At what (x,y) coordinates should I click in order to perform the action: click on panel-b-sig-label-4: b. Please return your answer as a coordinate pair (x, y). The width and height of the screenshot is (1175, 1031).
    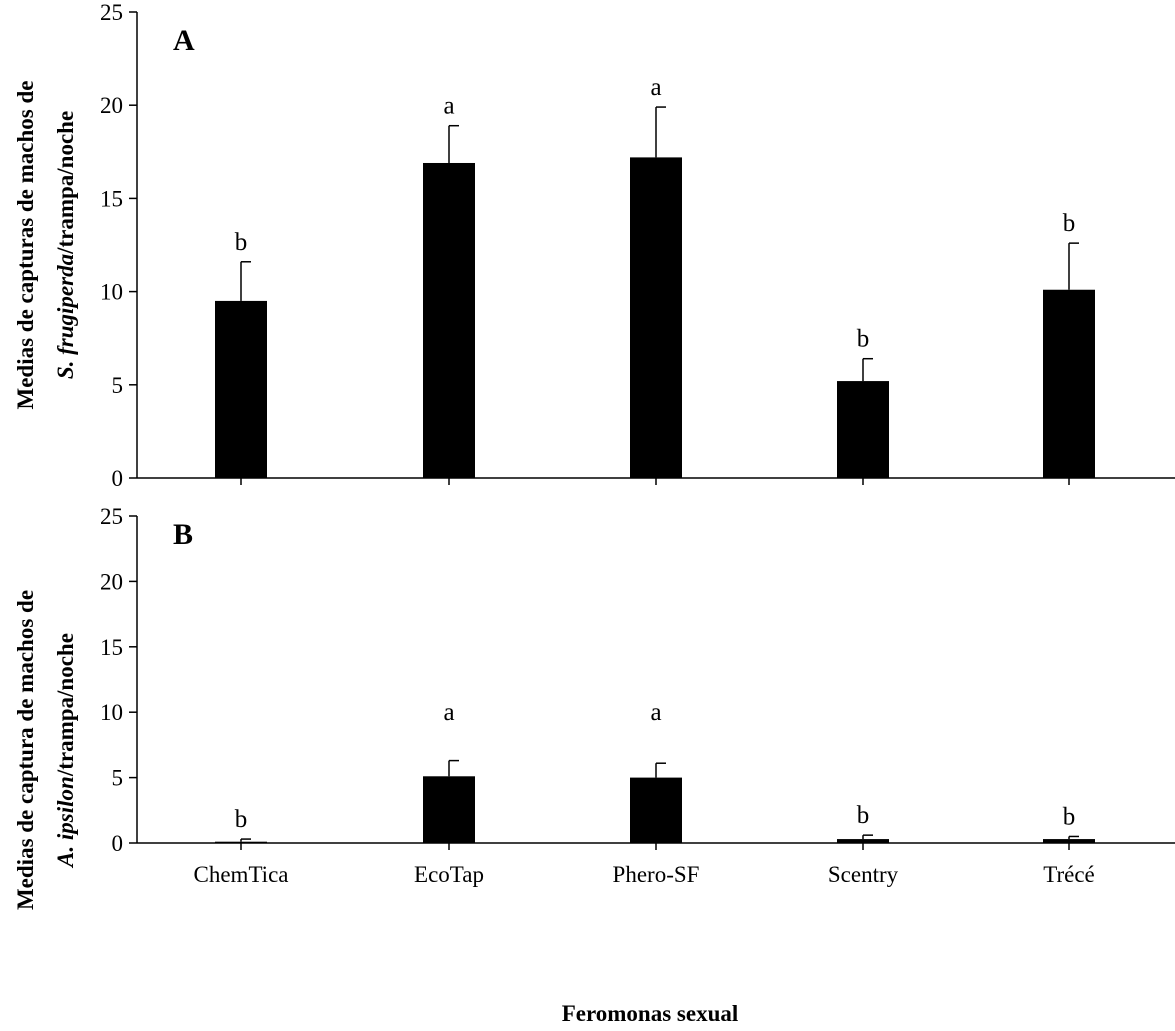
    Looking at the image, I should click on (1069, 816).